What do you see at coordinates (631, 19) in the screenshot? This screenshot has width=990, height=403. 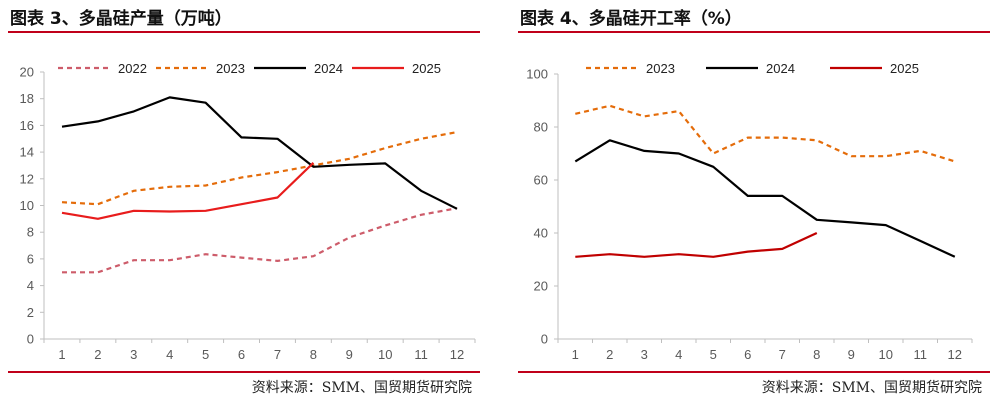 I see `utilization-chart-title: 图表 4、多晶硅开工率（%）` at bounding box center [631, 19].